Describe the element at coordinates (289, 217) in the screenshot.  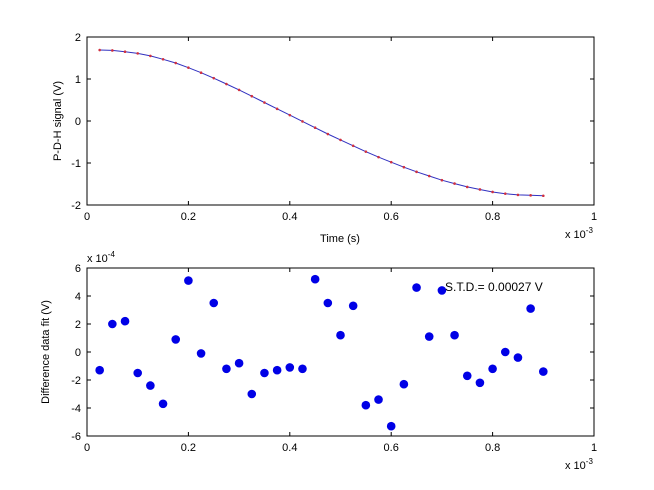
I see `top-xtick-label: 0.4` at that location.